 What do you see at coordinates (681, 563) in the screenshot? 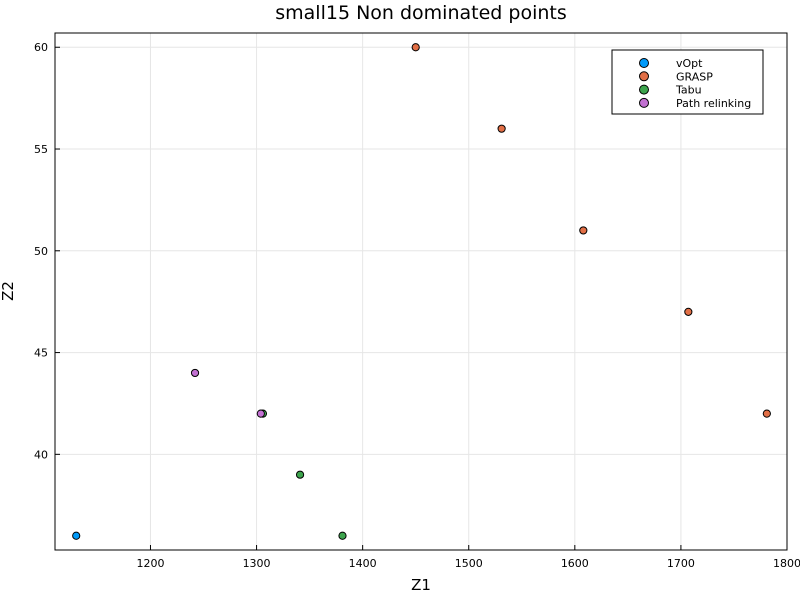
I see `x-tick-label: 1700` at bounding box center [681, 563].